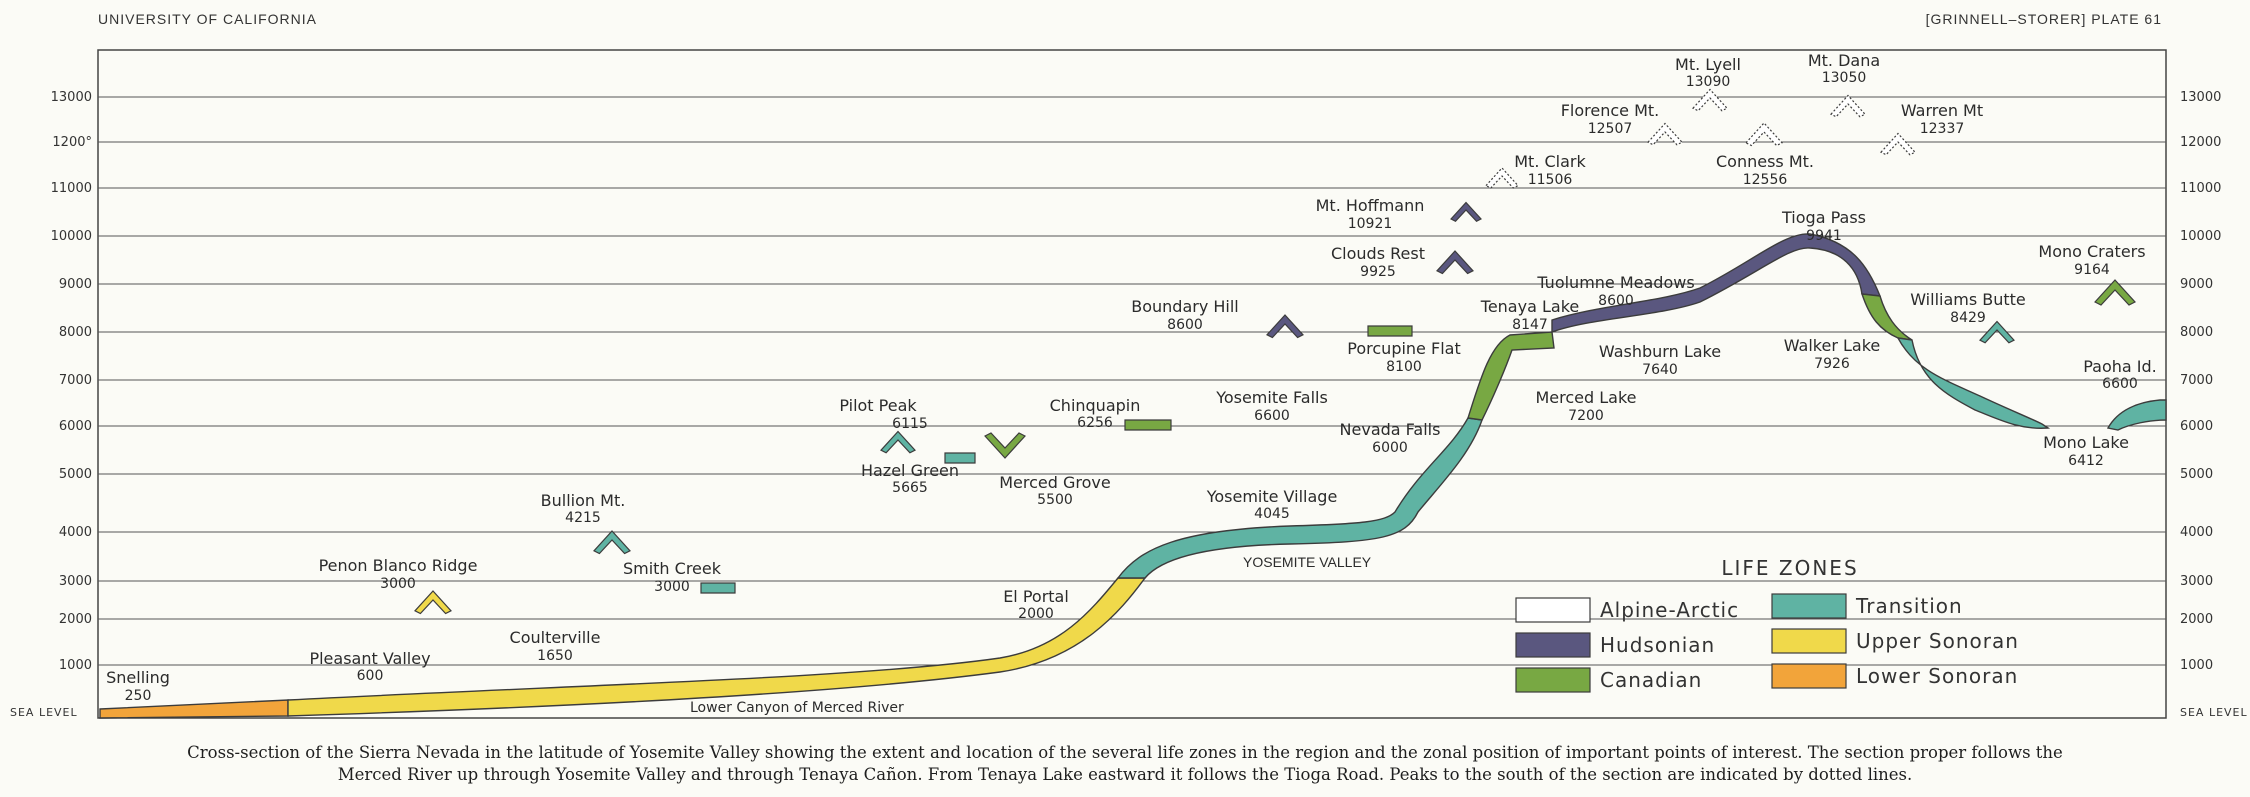 The height and width of the screenshot is (797, 2250). I want to click on point-elevation-porcupine-flat: 8100, so click(1404, 367).